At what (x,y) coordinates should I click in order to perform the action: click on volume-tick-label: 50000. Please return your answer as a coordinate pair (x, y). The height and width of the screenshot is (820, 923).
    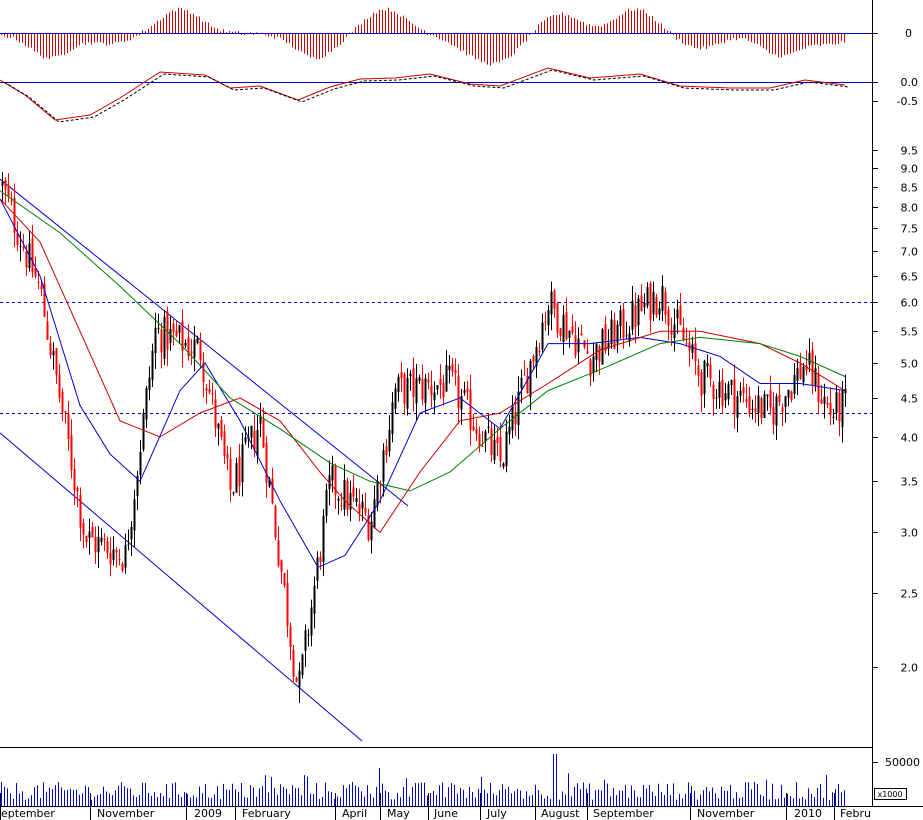
    Looking at the image, I should click on (902, 762).